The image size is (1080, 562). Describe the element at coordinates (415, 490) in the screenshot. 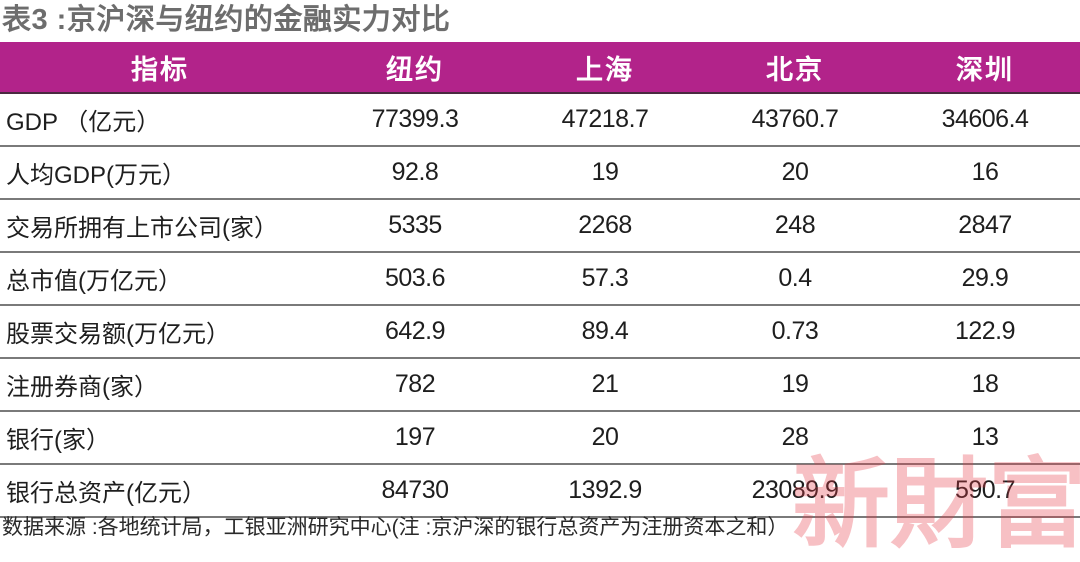

I see `cell-new-york: 84730` at that location.